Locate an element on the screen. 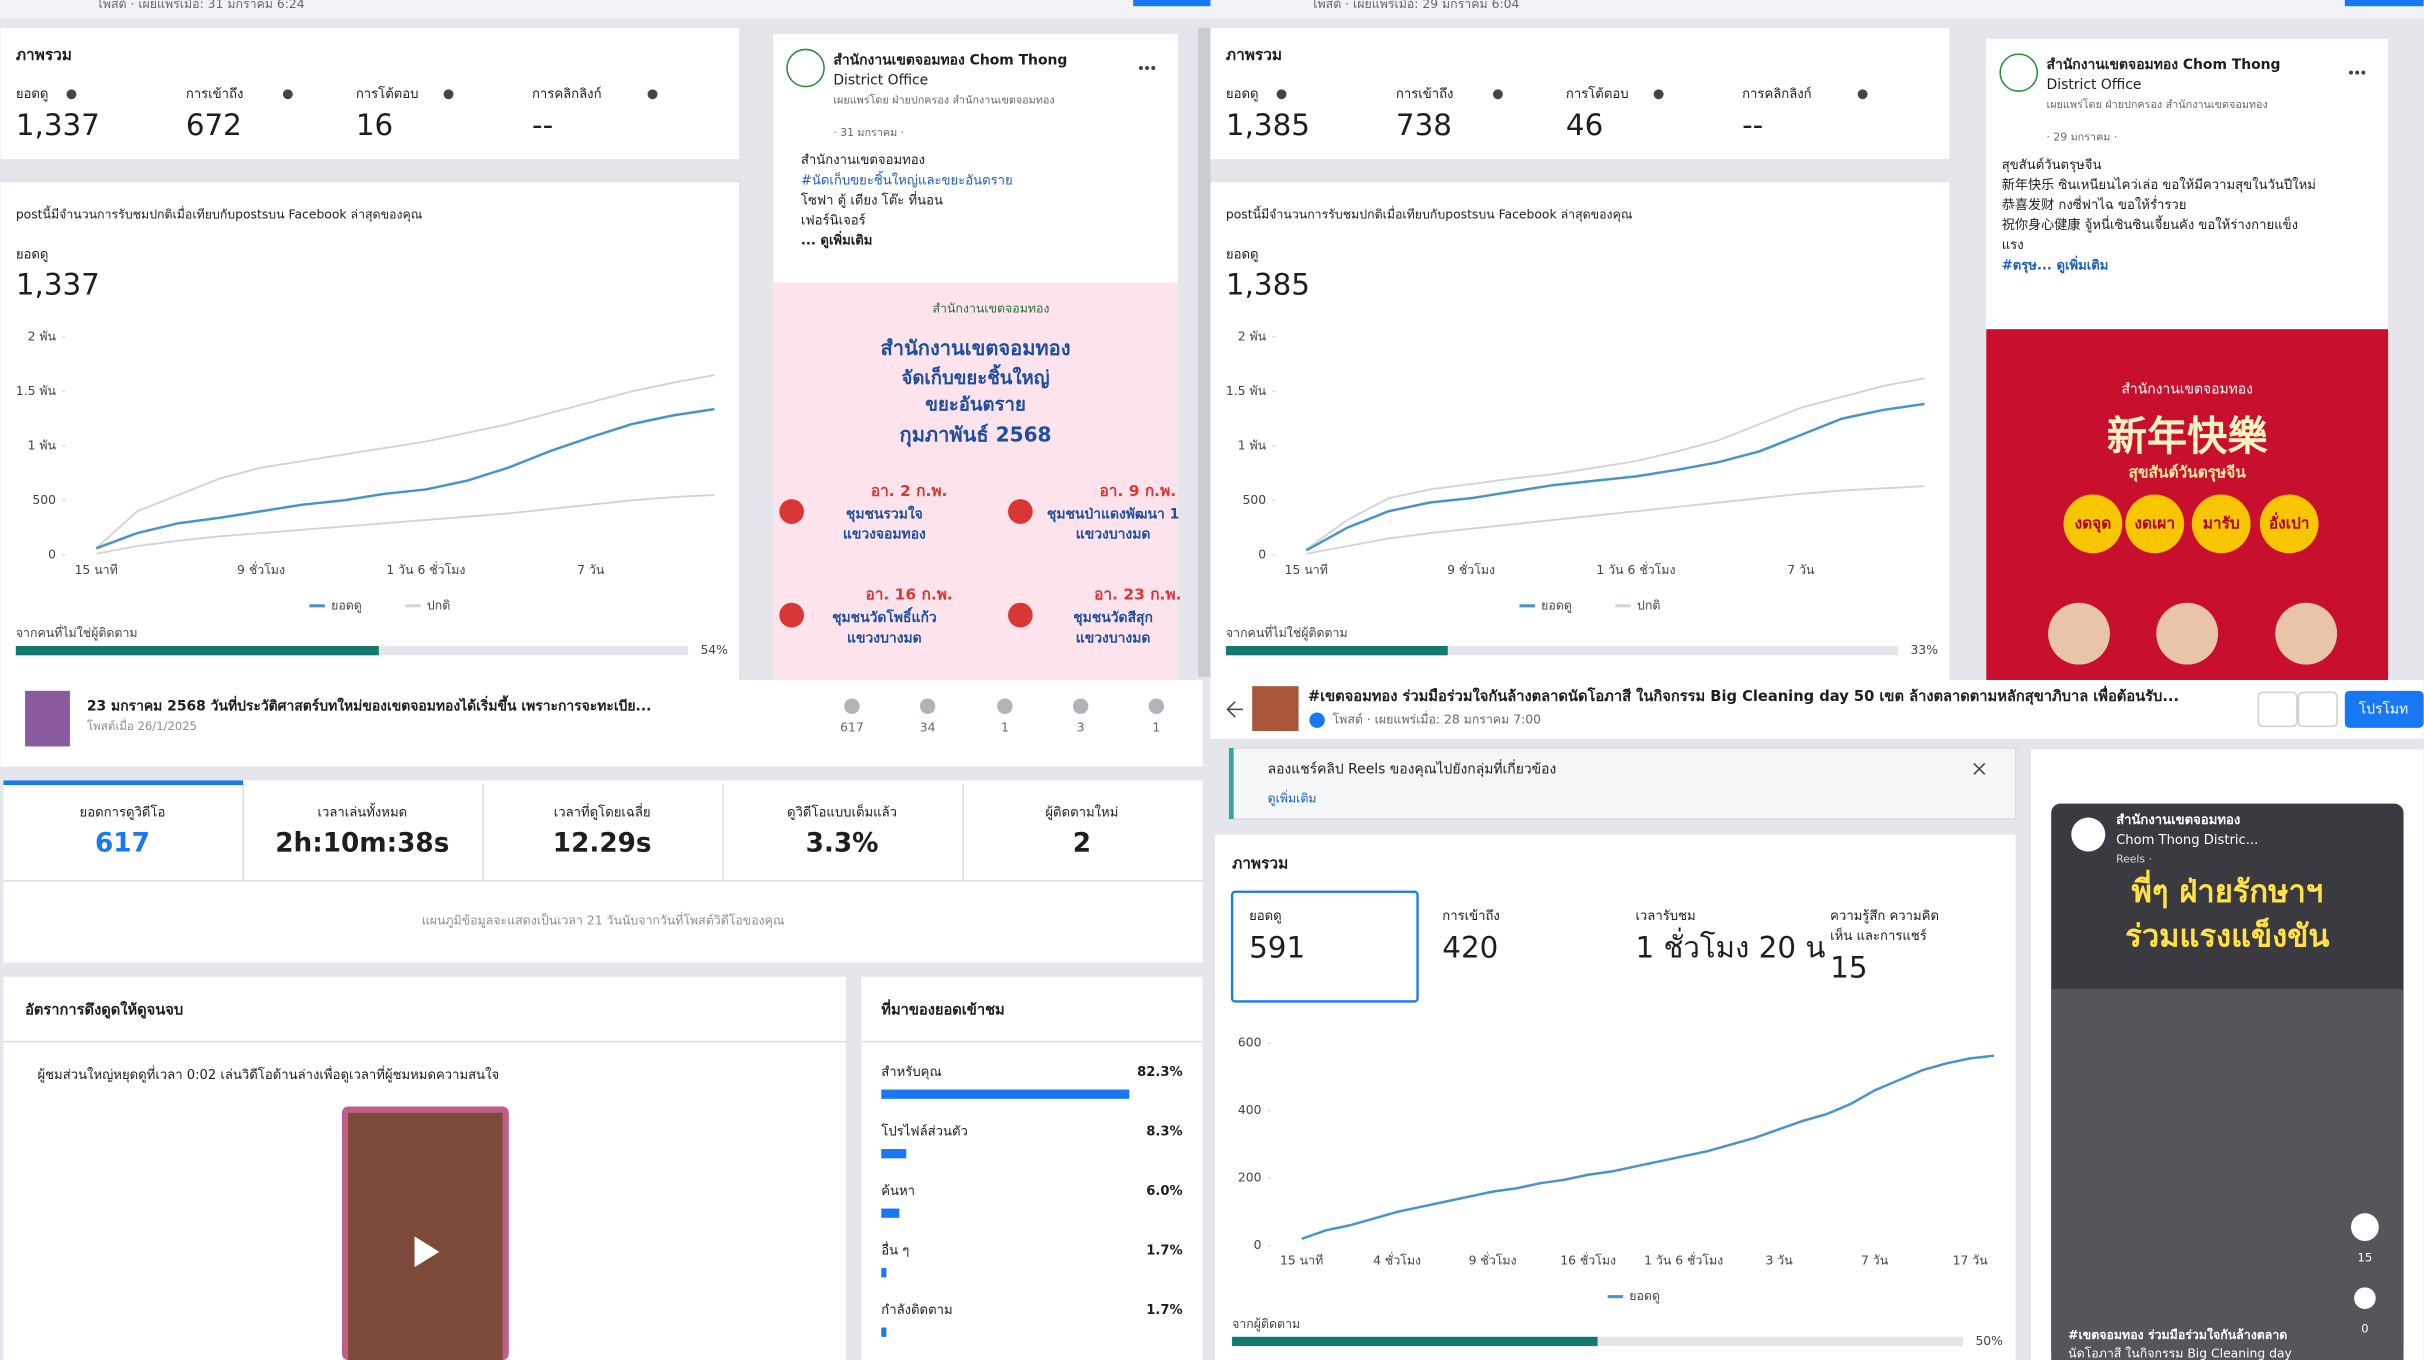  play-icon is located at coordinates (427, 1252).